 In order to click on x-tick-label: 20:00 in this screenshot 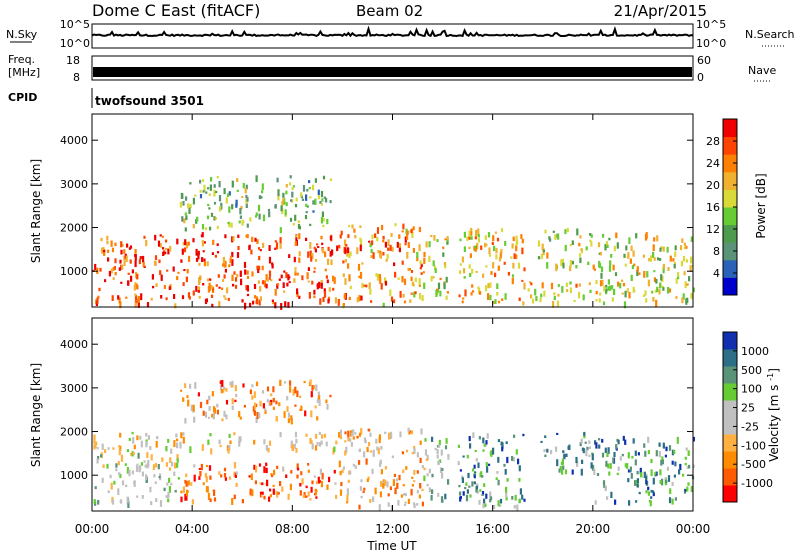, I will do `click(593, 529)`.